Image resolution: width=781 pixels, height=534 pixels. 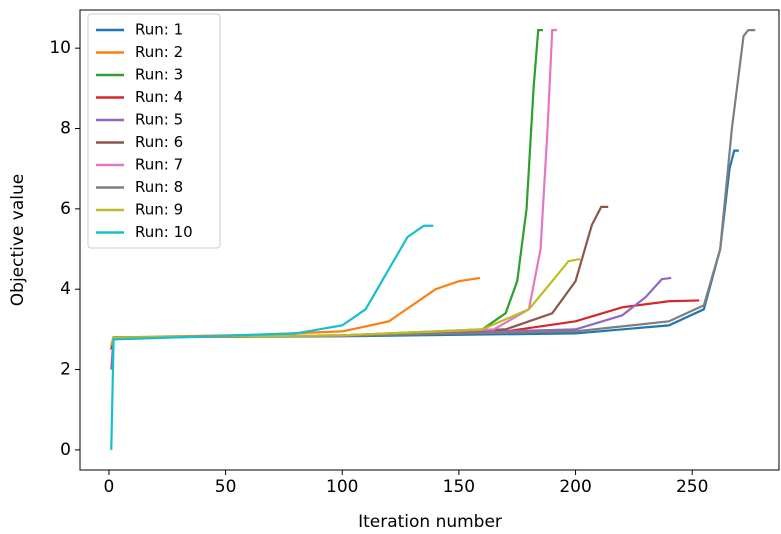 I want to click on x-tick-label: 0, so click(x=109, y=487).